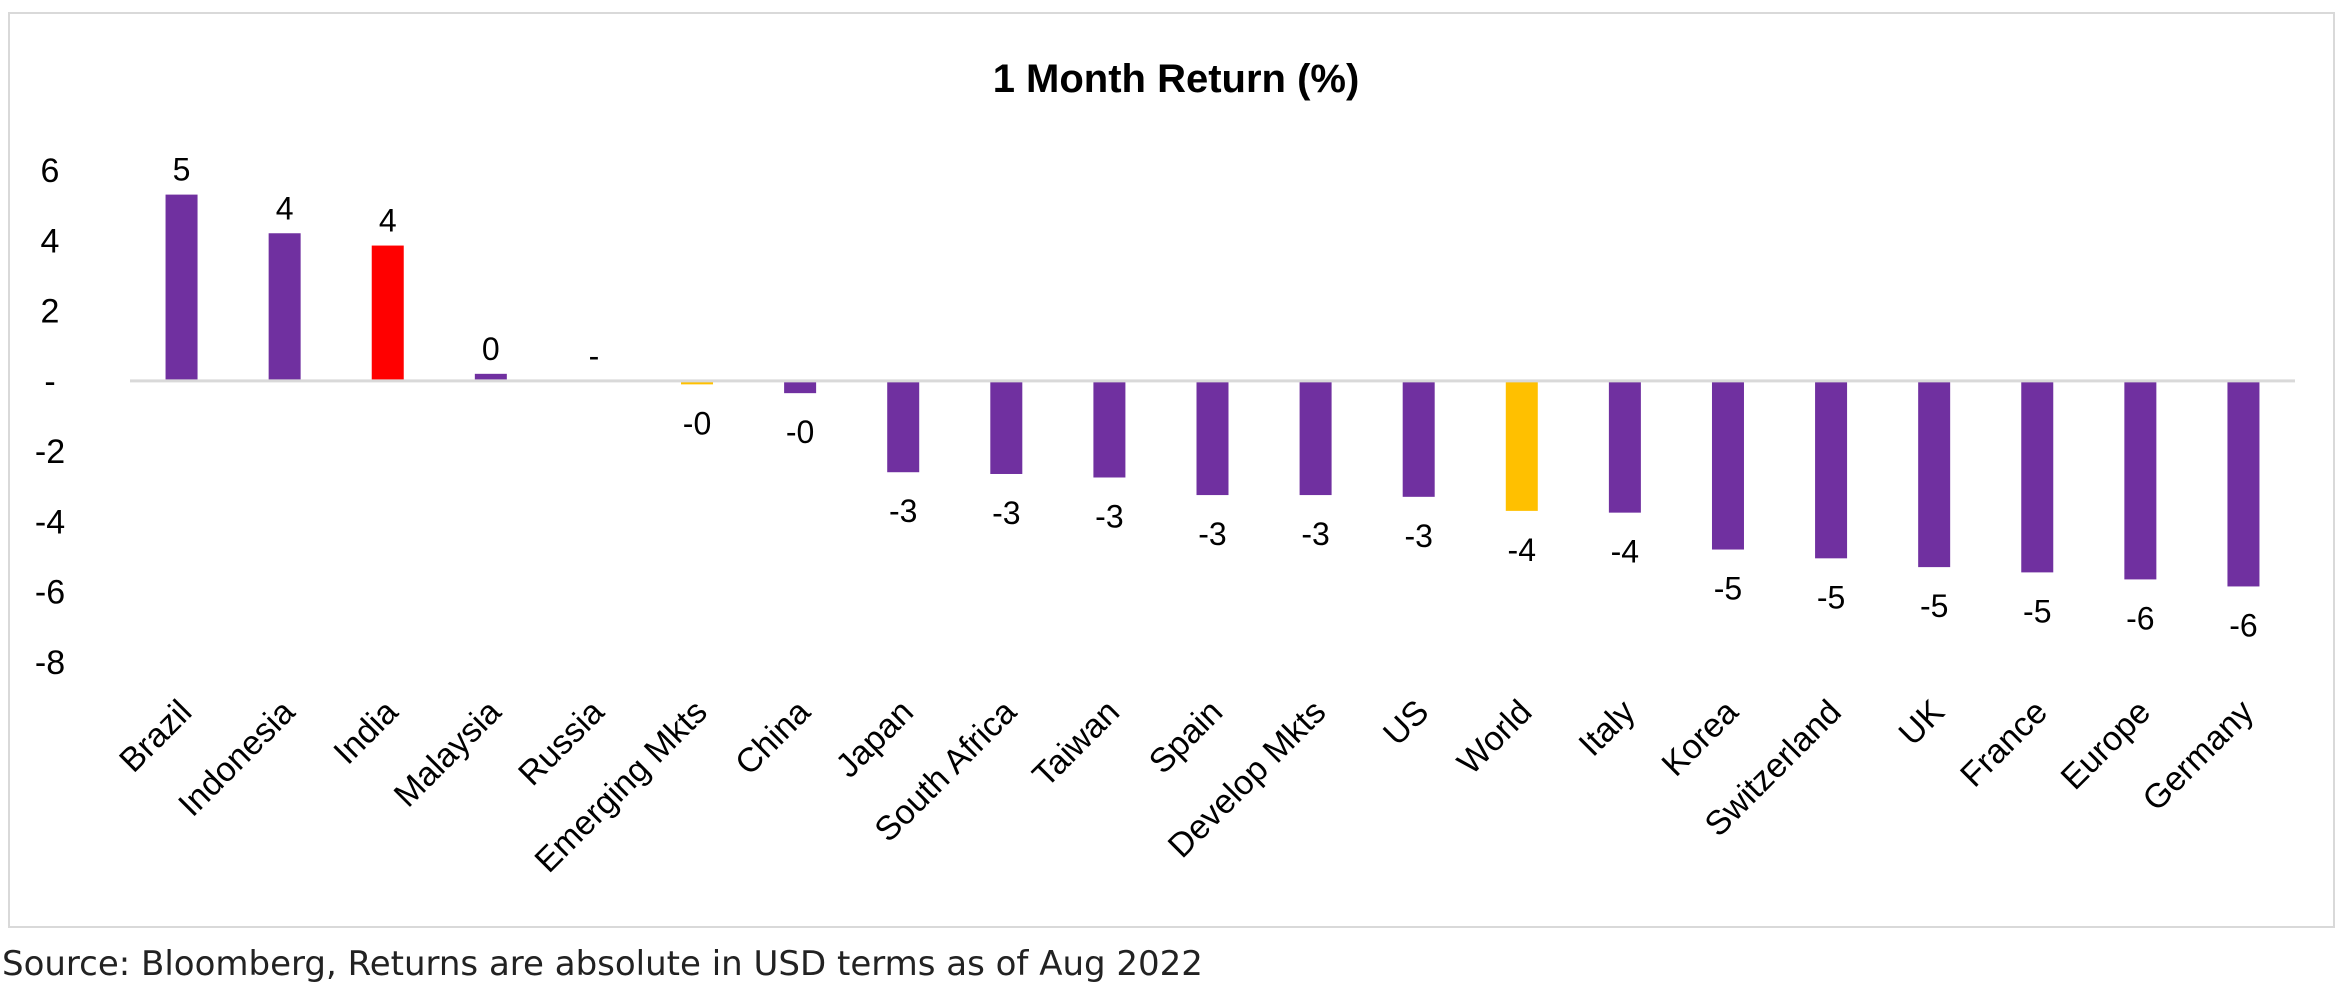 The height and width of the screenshot is (1001, 2349). Describe the element at coordinates (50, 522) in the screenshot. I see `y-tick-label: -4` at that location.